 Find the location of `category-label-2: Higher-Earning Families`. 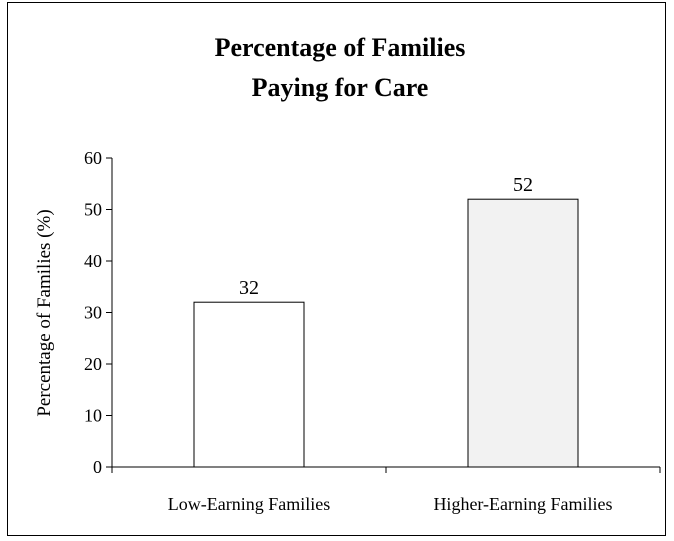

category-label-2: Higher-Earning Families is located at coordinates (522, 504).